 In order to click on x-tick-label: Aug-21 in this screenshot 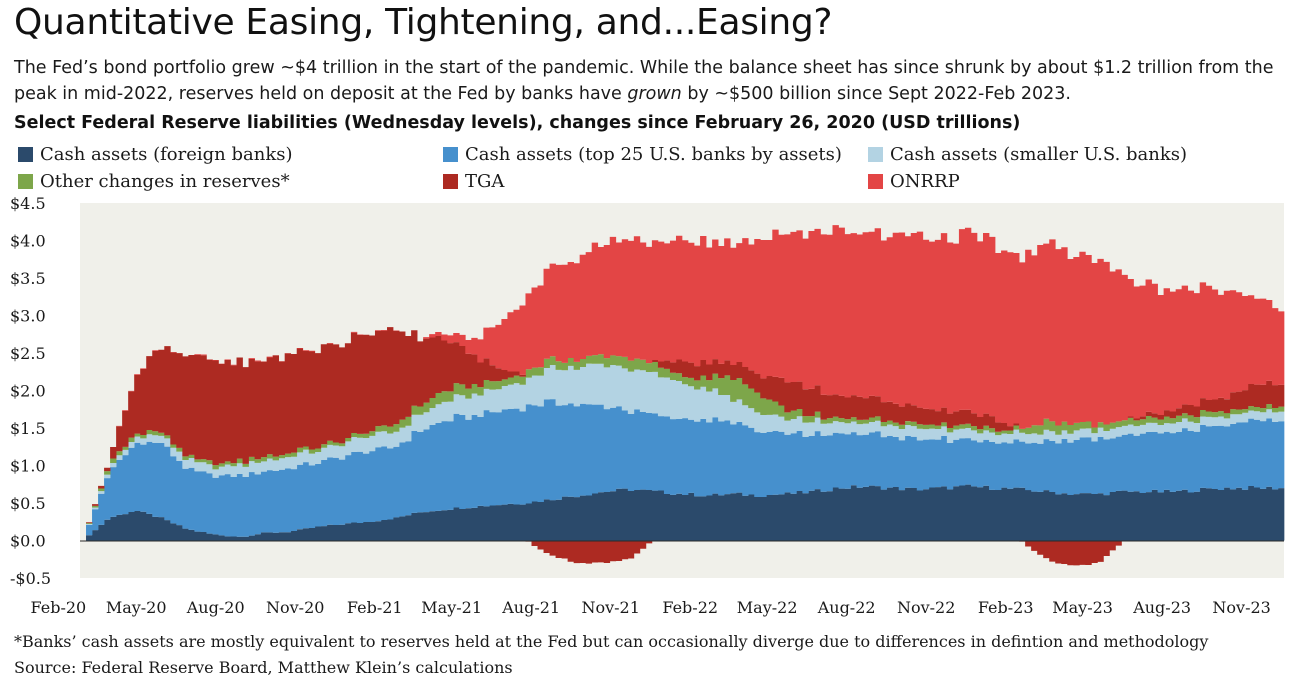, I will do `click(530, 607)`.